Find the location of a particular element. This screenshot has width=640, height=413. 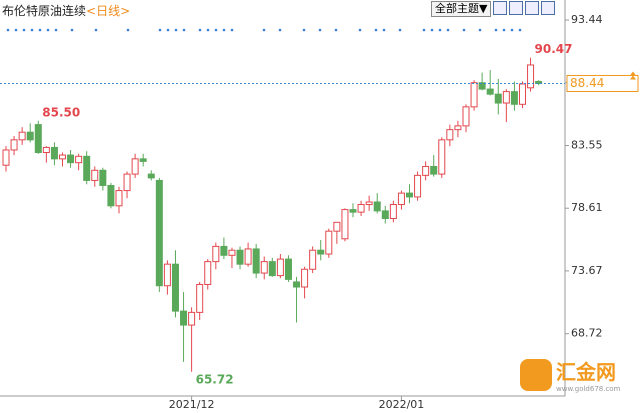

extreme-label: 65.72 is located at coordinates (215, 379).